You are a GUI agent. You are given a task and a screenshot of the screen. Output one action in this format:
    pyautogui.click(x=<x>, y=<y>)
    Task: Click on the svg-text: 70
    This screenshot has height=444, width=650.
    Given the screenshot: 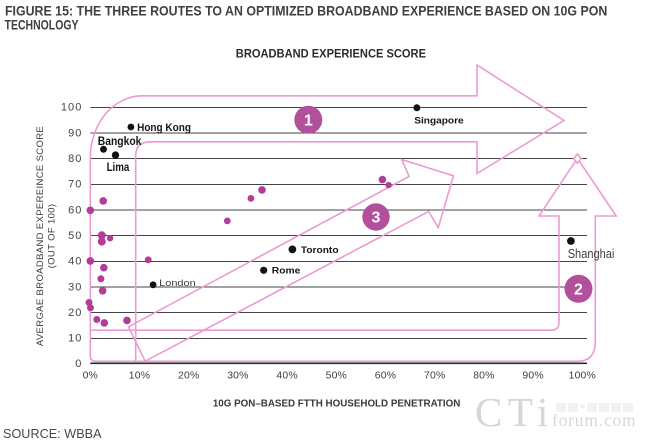 What is the action you would take?
    pyautogui.click(x=75, y=185)
    